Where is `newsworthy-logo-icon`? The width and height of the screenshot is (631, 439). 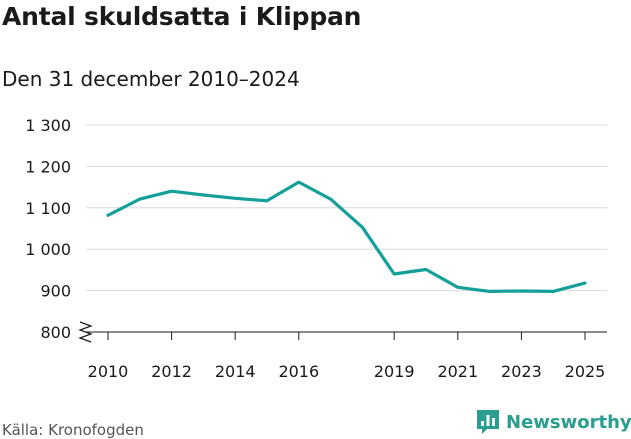
newsworthy-logo-icon is located at coordinates (488, 422).